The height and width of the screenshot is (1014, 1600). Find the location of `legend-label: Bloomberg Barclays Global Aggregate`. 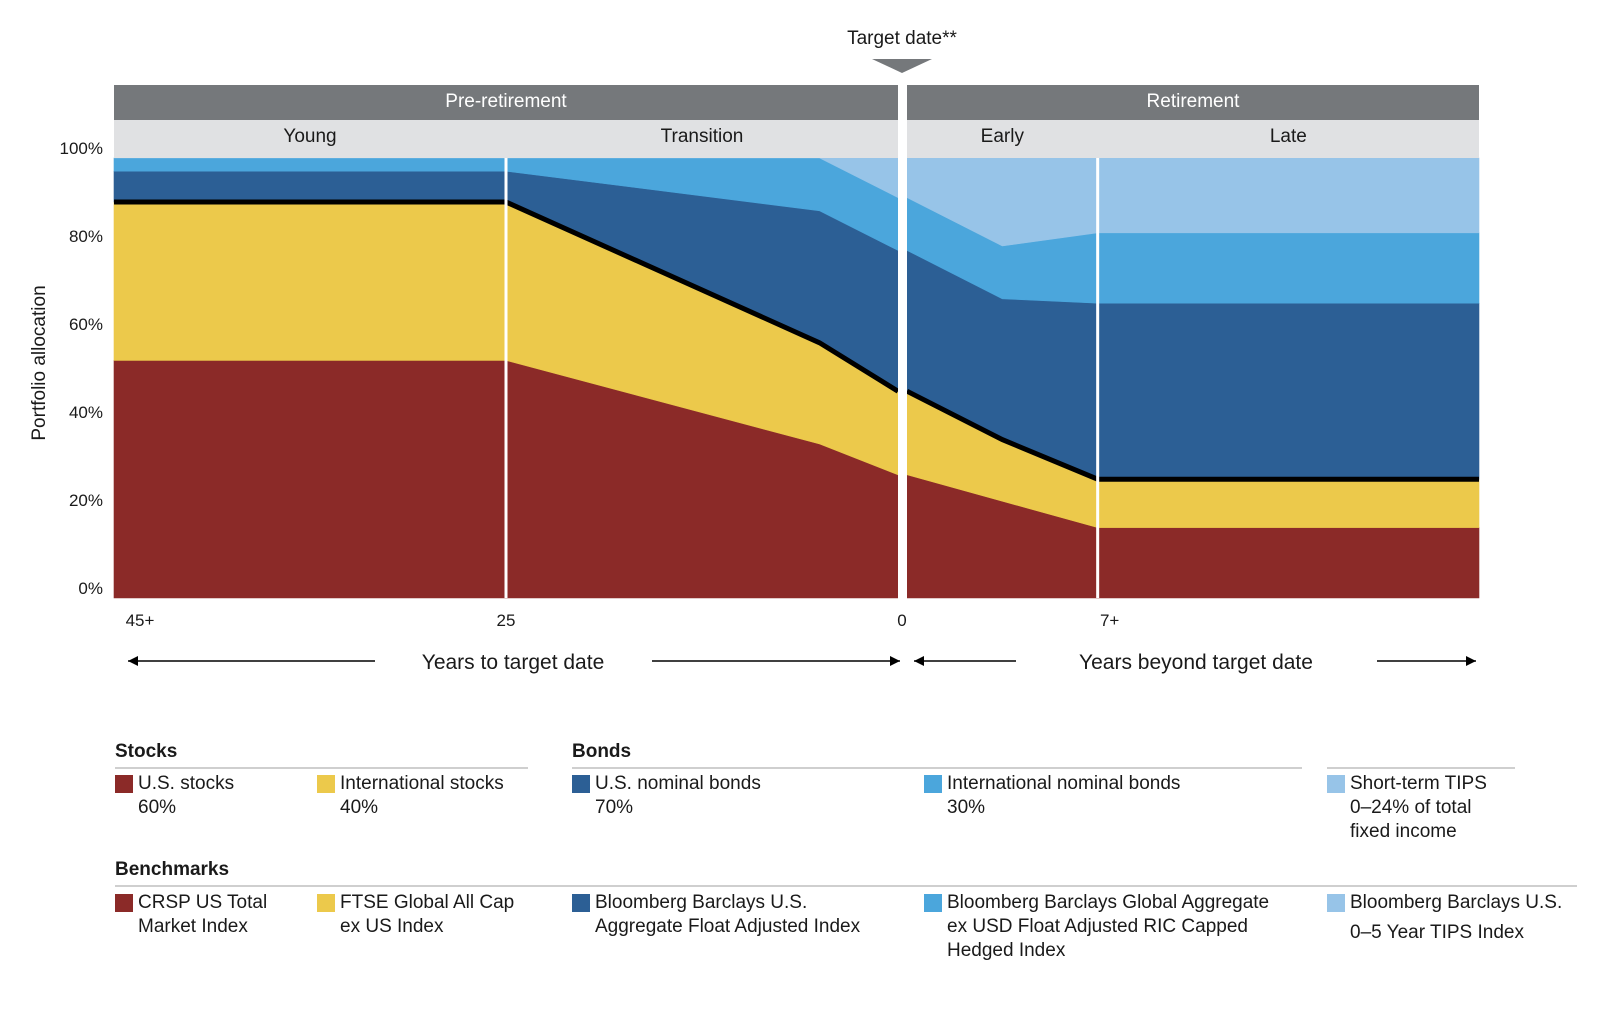

legend-label: Bloomberg Barclays Global Aggregate is located at coordinates (1108, 902).